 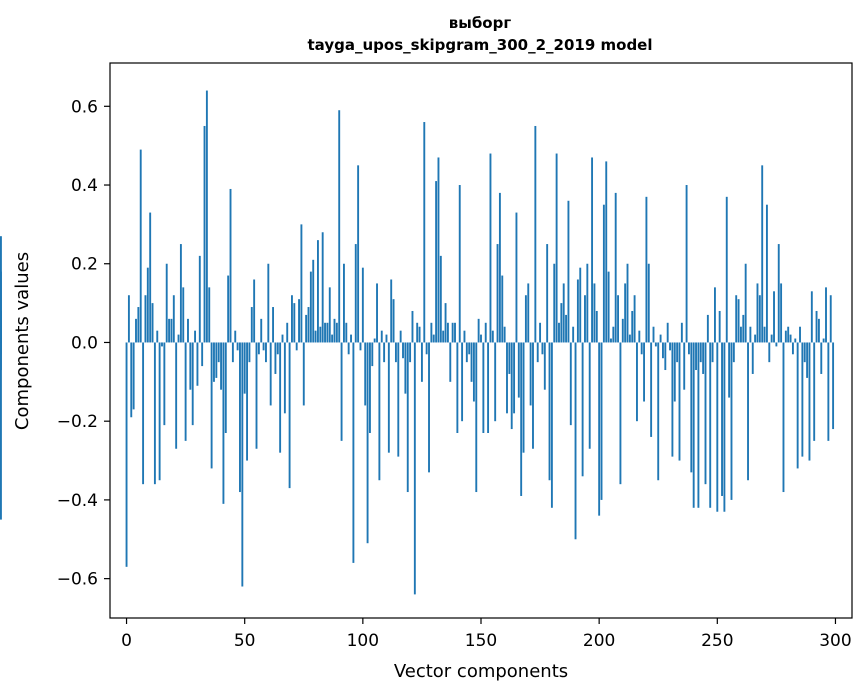 I want to click on y-tick-label: 0.4, so click(x=84, y=186).